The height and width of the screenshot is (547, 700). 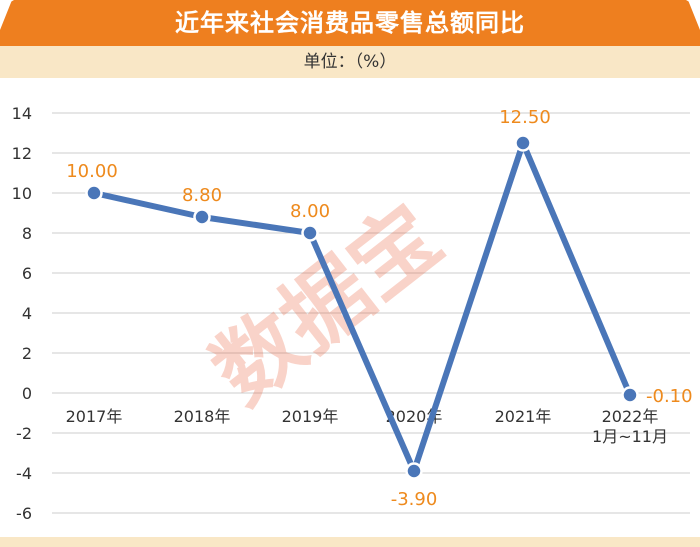 What do you see at coordinates (414, 499) in the screenshot?
I see `data-label: -3.90` at bounding box center [414, 499].